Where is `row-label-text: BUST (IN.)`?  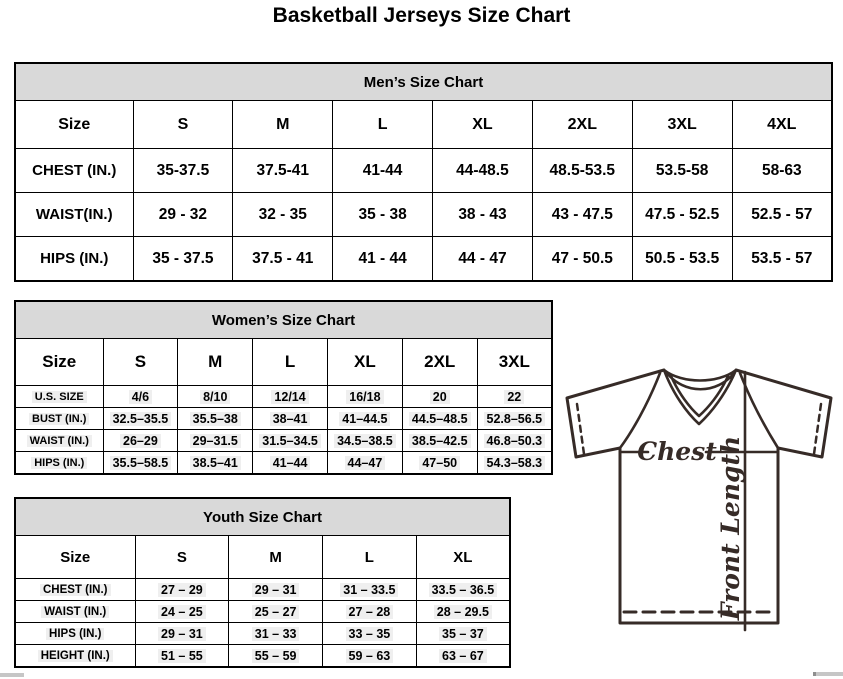 row-label-text: BUST (IN.) is located at coordinates (59, 418).